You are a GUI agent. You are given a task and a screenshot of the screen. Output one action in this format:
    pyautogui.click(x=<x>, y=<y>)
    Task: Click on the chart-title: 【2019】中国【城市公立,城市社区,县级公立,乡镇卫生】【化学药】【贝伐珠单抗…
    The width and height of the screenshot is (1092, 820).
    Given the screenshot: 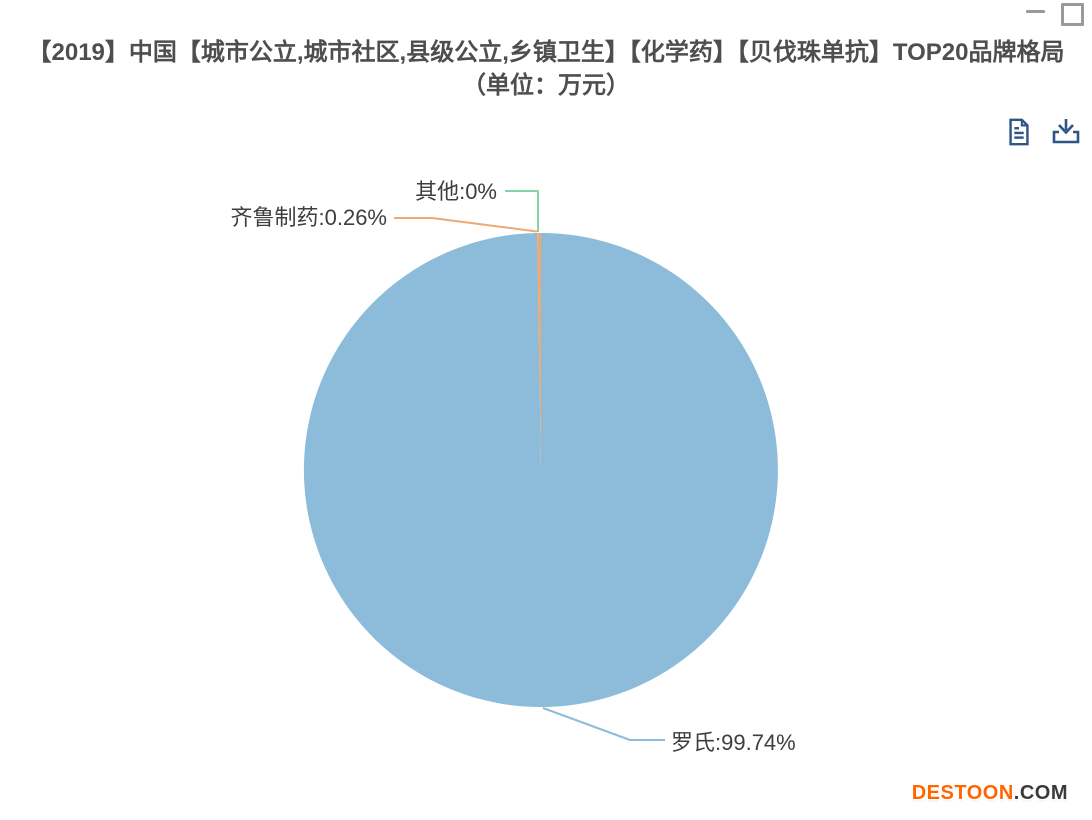 What is the action you would take?
    pyautogui.click(x=546, y=52)
    